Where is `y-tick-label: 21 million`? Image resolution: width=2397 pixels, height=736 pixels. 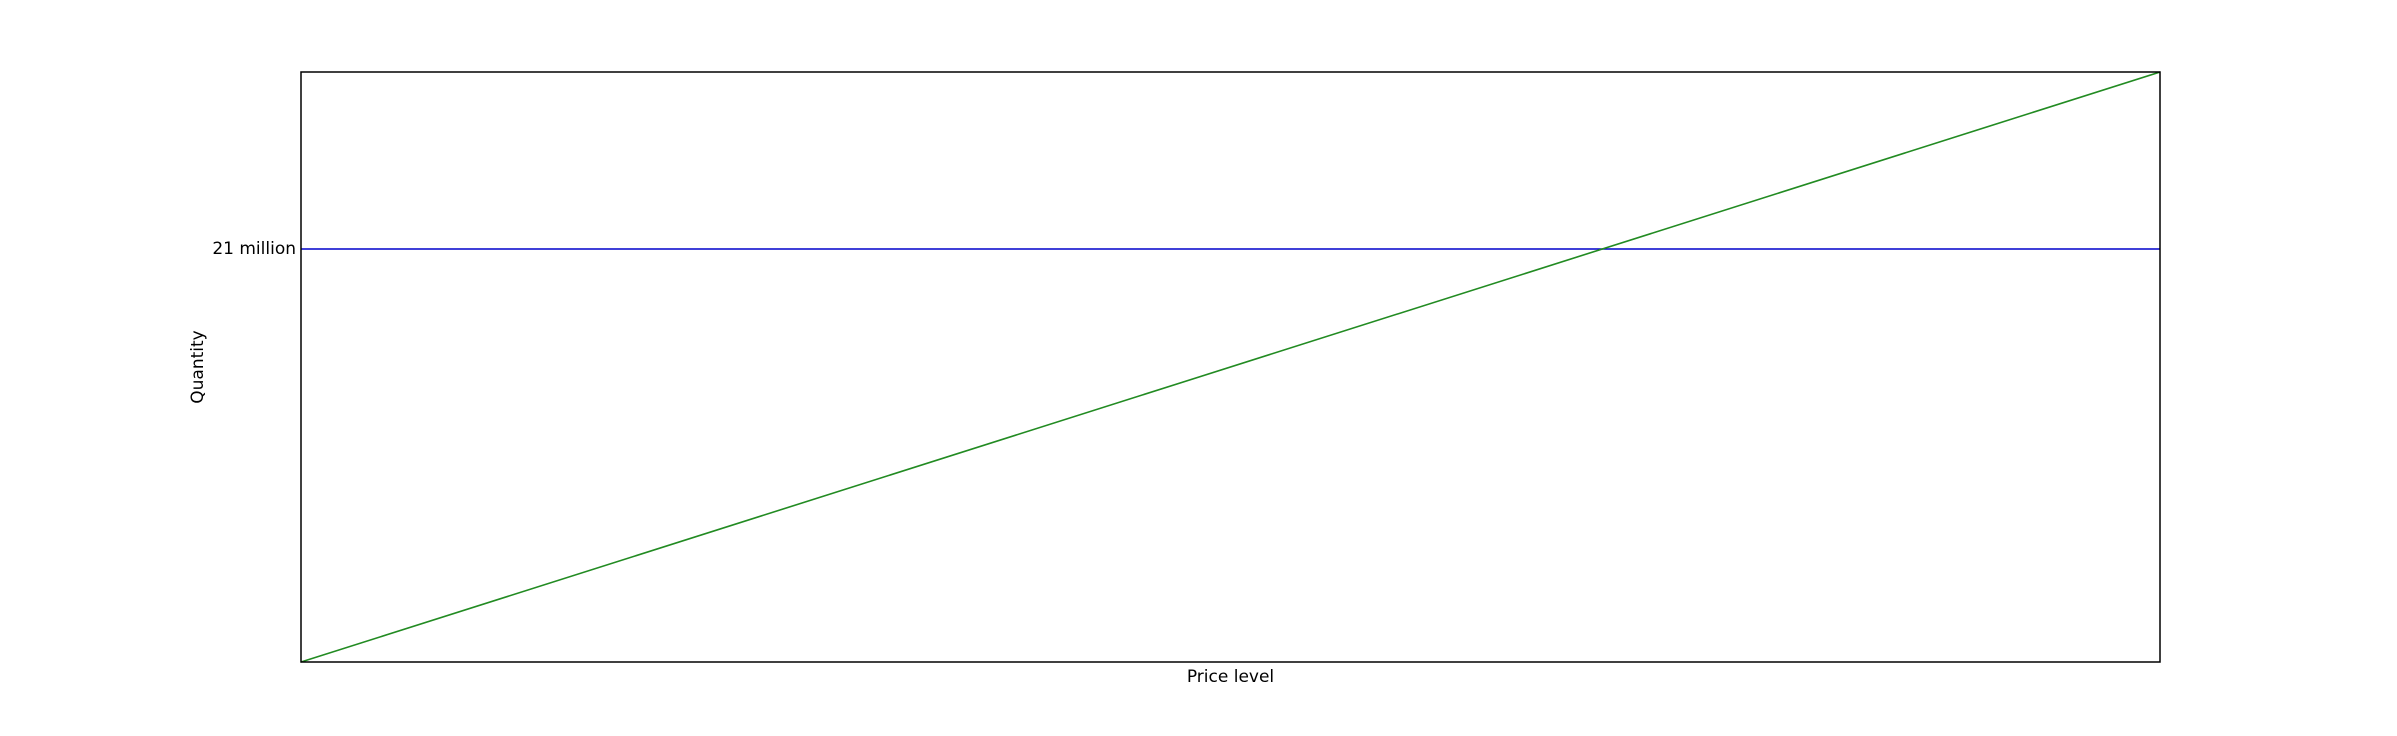
y-tick-label: 21 million is located at coordinates (254, 249).